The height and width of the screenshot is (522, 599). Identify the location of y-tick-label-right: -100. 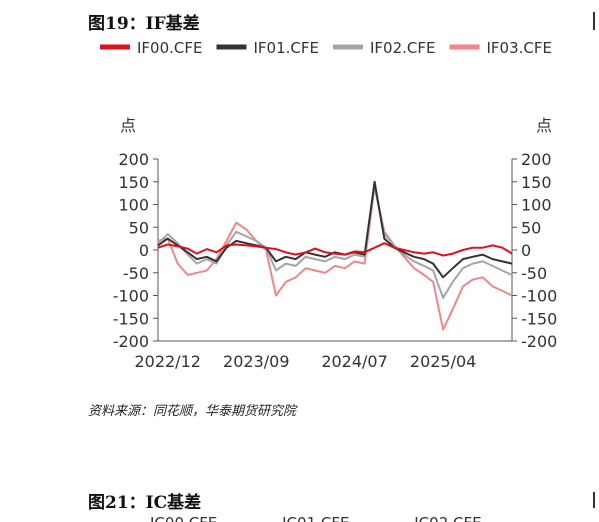
(539, 296).